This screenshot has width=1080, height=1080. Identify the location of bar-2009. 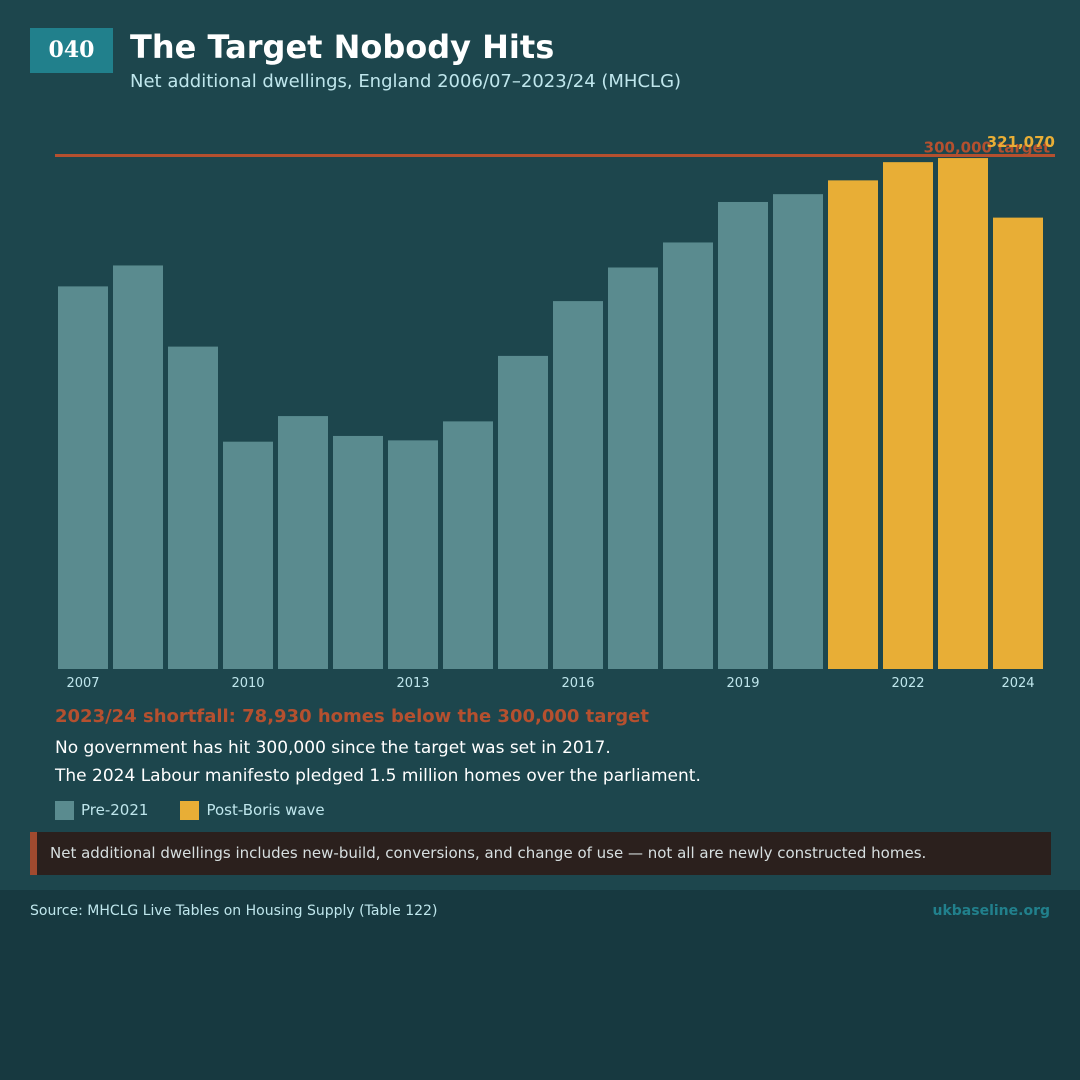
(193, 507).